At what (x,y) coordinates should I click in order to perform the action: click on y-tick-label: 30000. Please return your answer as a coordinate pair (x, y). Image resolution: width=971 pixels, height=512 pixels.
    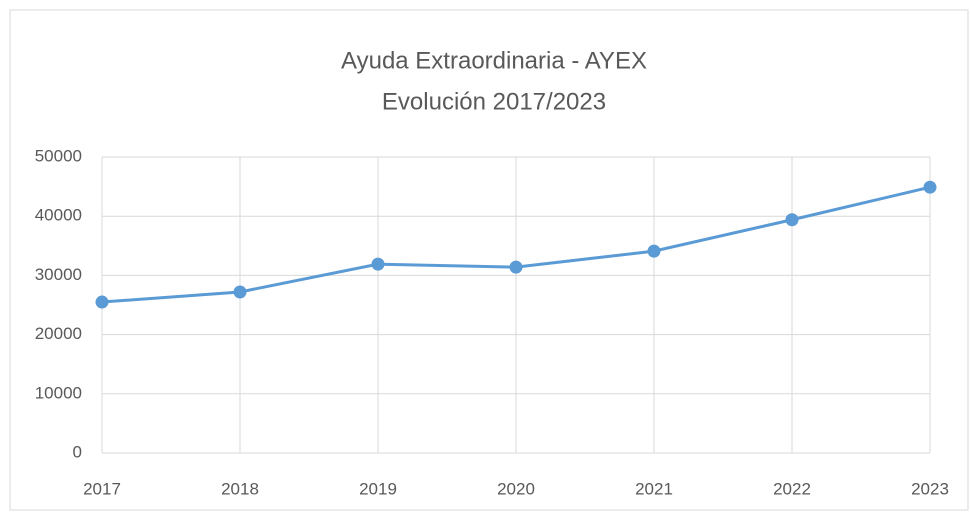
    Looking at the image, I should click on (58, 274).